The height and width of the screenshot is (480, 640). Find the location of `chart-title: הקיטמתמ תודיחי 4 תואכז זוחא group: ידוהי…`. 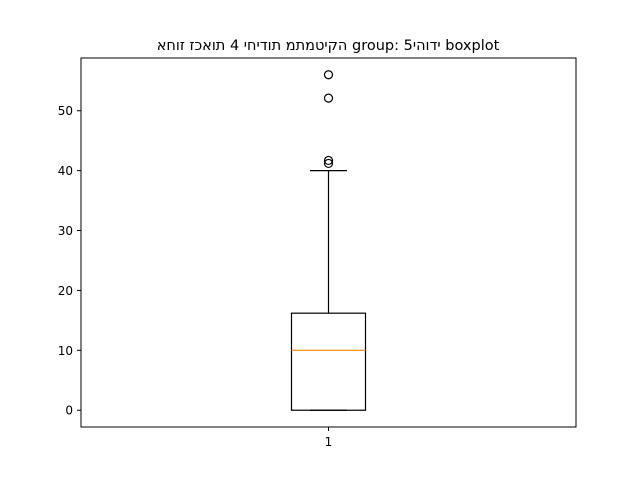

chart-title: הקיטמתמ תודיחי 4 תואכז זוחא group: ידוהי… is located at coordinates (328, 46).